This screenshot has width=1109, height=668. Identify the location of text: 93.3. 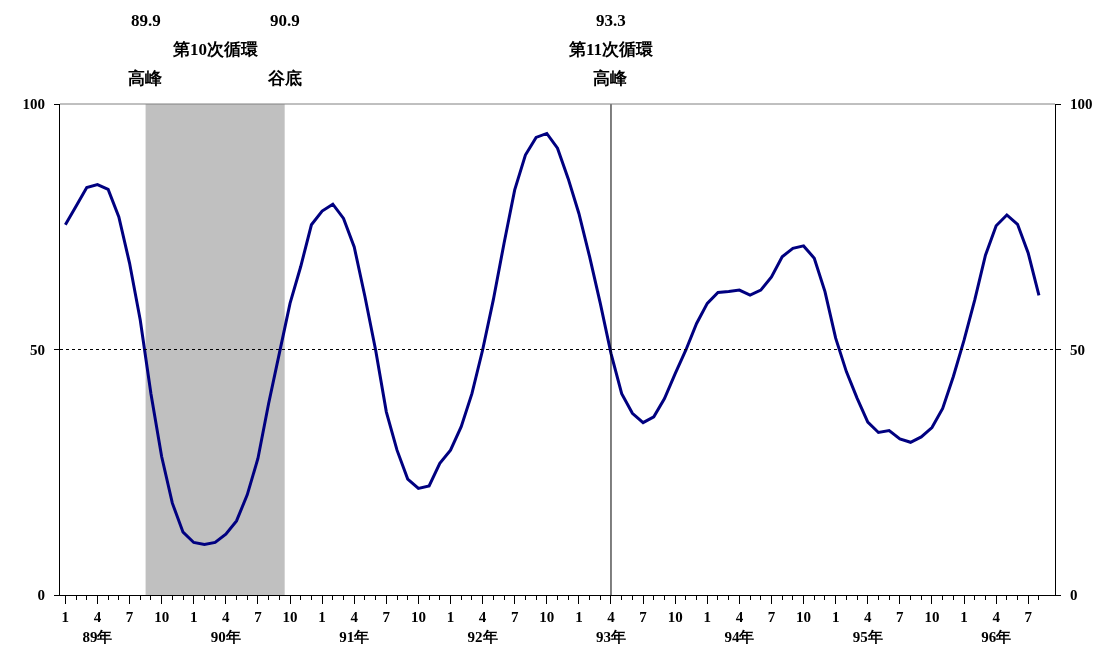
(611, 20).